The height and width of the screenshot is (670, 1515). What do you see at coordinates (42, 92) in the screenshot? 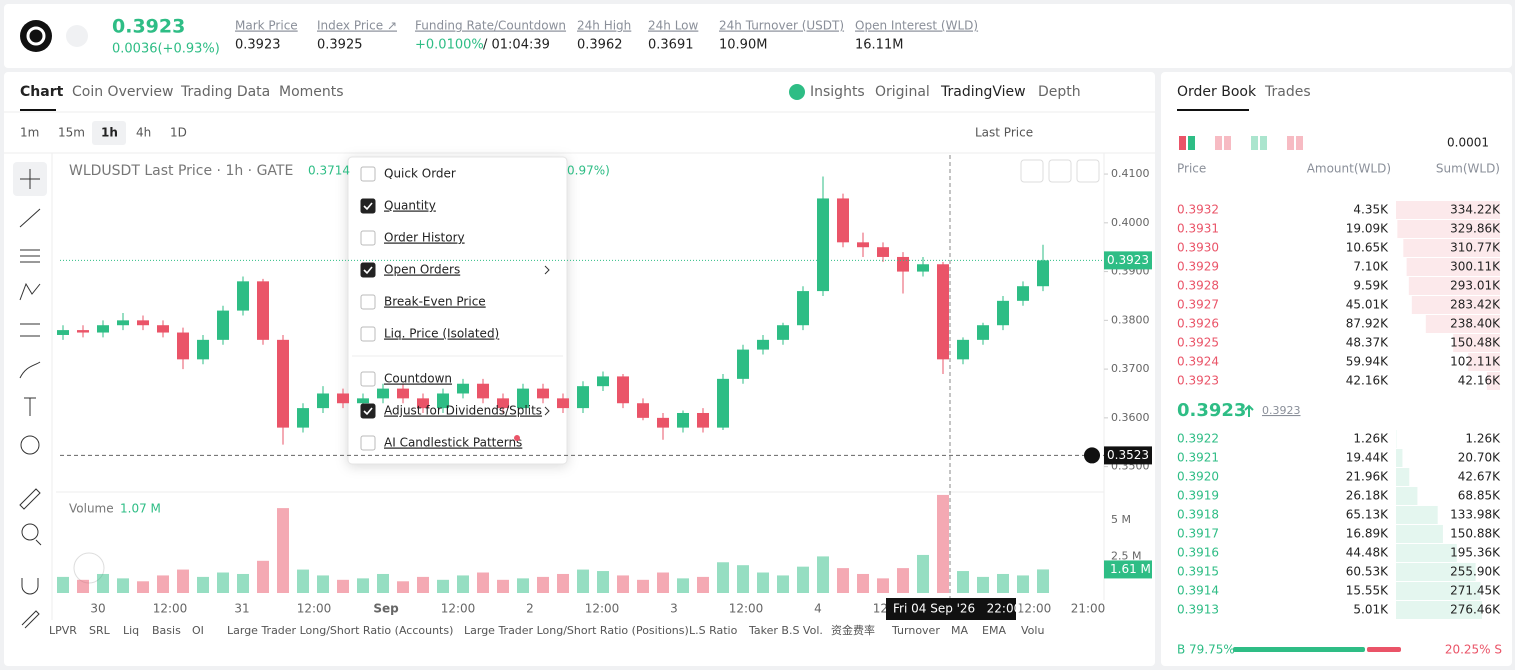
I see `tab: Chart` at bounding box center [42, 92].